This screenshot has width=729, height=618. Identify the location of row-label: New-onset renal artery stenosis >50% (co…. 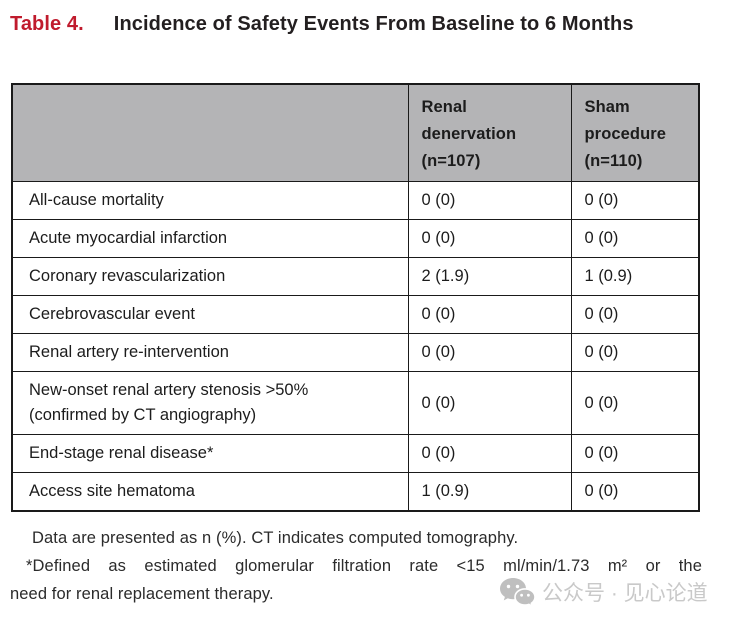
(210, 403).